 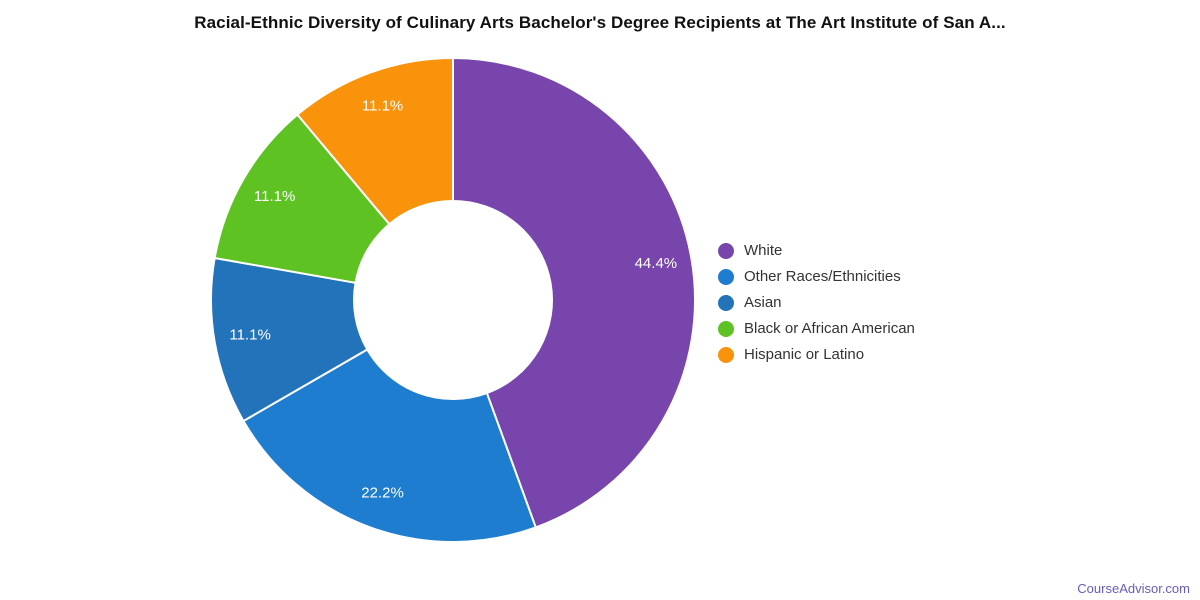 What do you see at coordinates (763, 302) in the screenshot?
I see `legend-label: Asian` at bounding box center [763, 302].